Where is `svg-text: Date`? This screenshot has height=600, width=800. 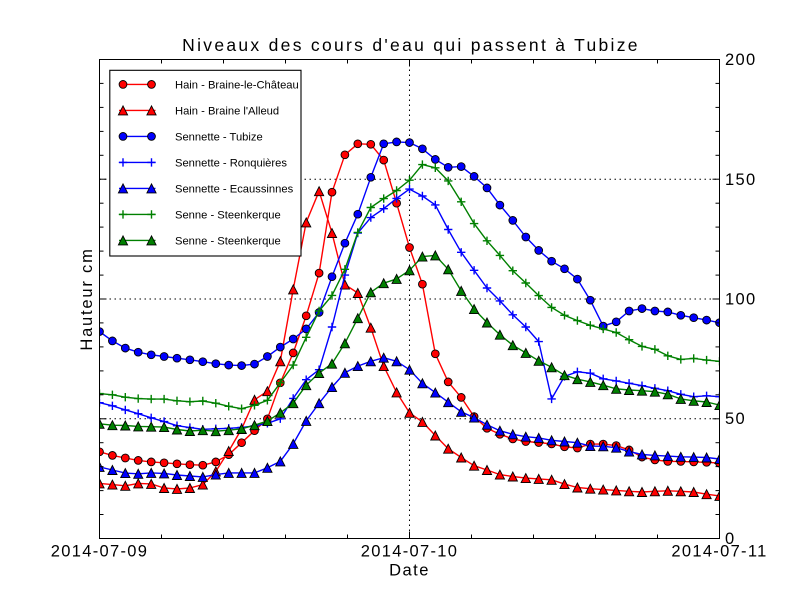
svg-text: Date is located at coordinates (409, 571).